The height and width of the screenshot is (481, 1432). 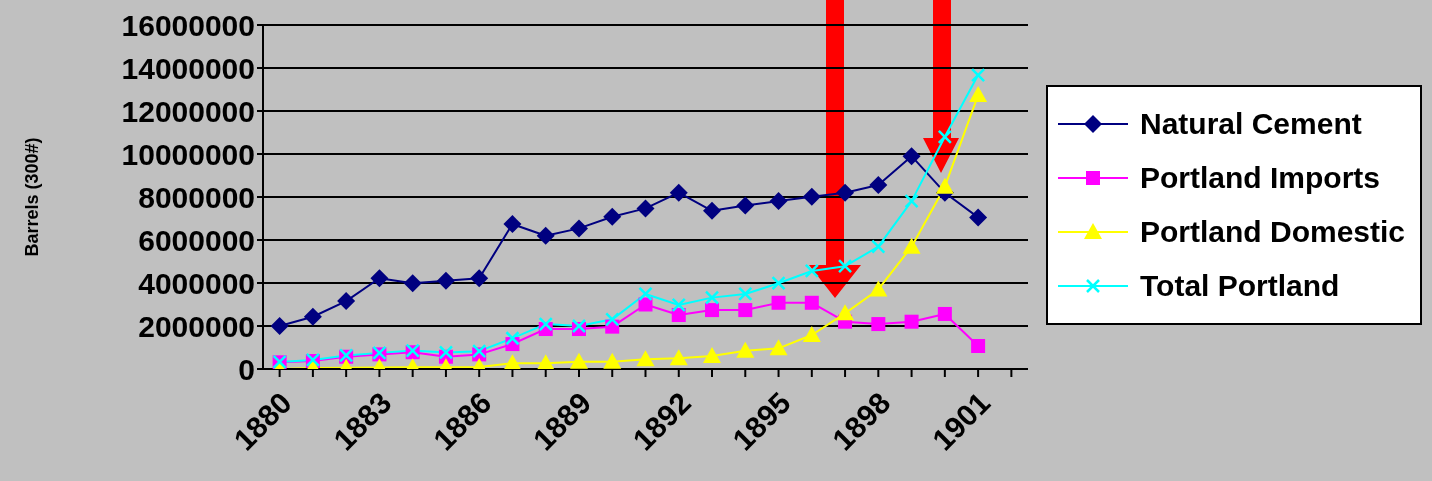 I want to click on legend-label: Total Portland, so click(x=1240, y=286).